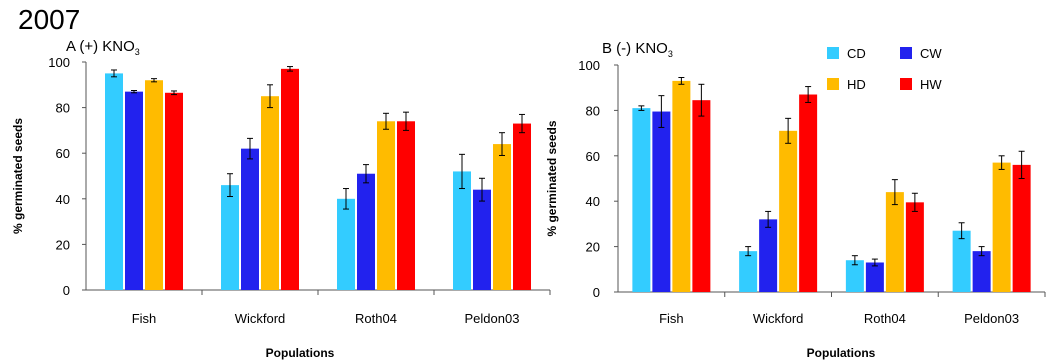 The width and height of the screenshot is (1060, 364). I want to click on chart-title-main: B (-) KNO, so click(635, 48).